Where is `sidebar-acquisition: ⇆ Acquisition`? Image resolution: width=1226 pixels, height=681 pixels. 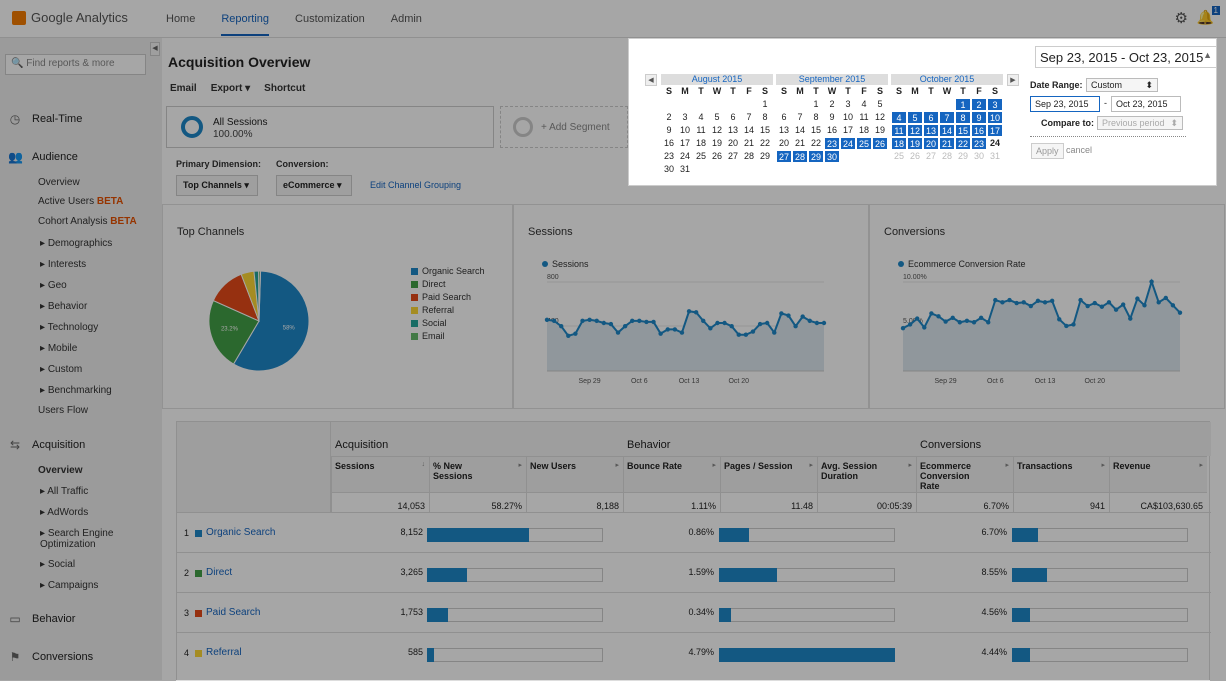 sidebar-acquisition: ⇆ Acquisition is located at coordinates (46, 445).